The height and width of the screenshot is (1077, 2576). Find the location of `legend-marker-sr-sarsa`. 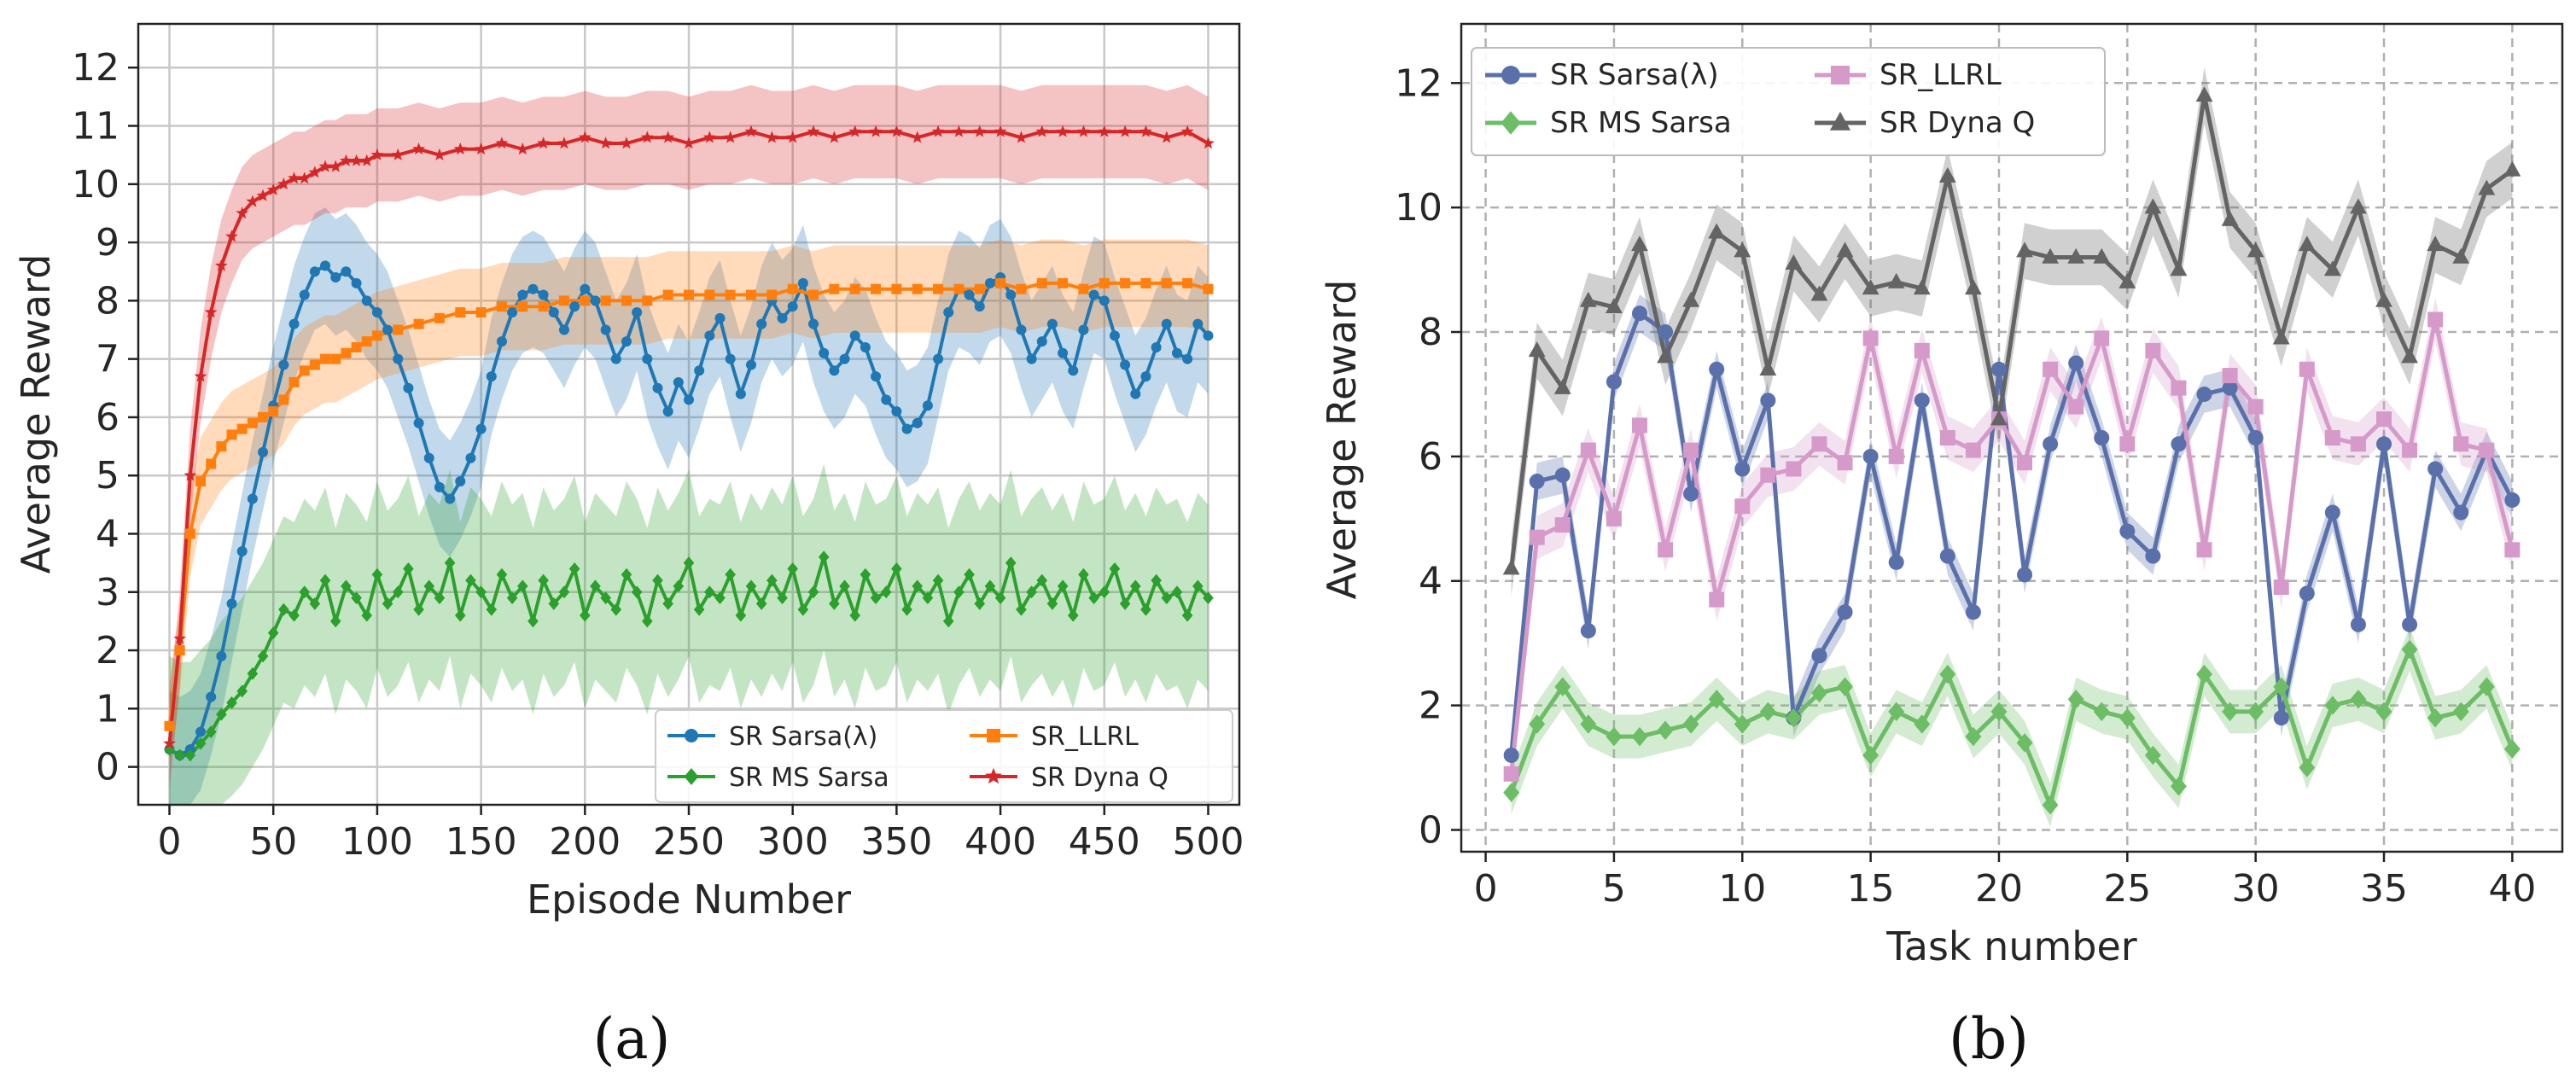

legend-marker-sr-sarsa is located at coordinates (691, 735).